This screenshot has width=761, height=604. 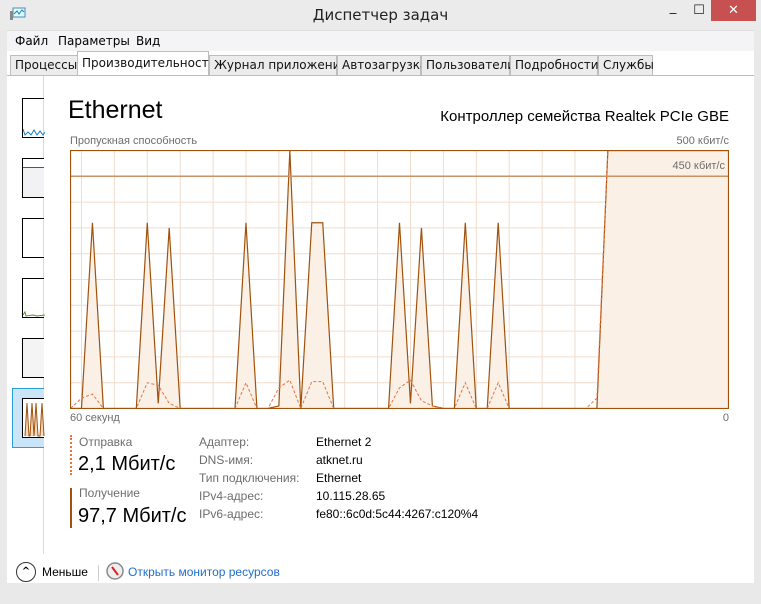 I want to click on info-ipv4-value: 10.115.28.65, so click(x=351, y=496).